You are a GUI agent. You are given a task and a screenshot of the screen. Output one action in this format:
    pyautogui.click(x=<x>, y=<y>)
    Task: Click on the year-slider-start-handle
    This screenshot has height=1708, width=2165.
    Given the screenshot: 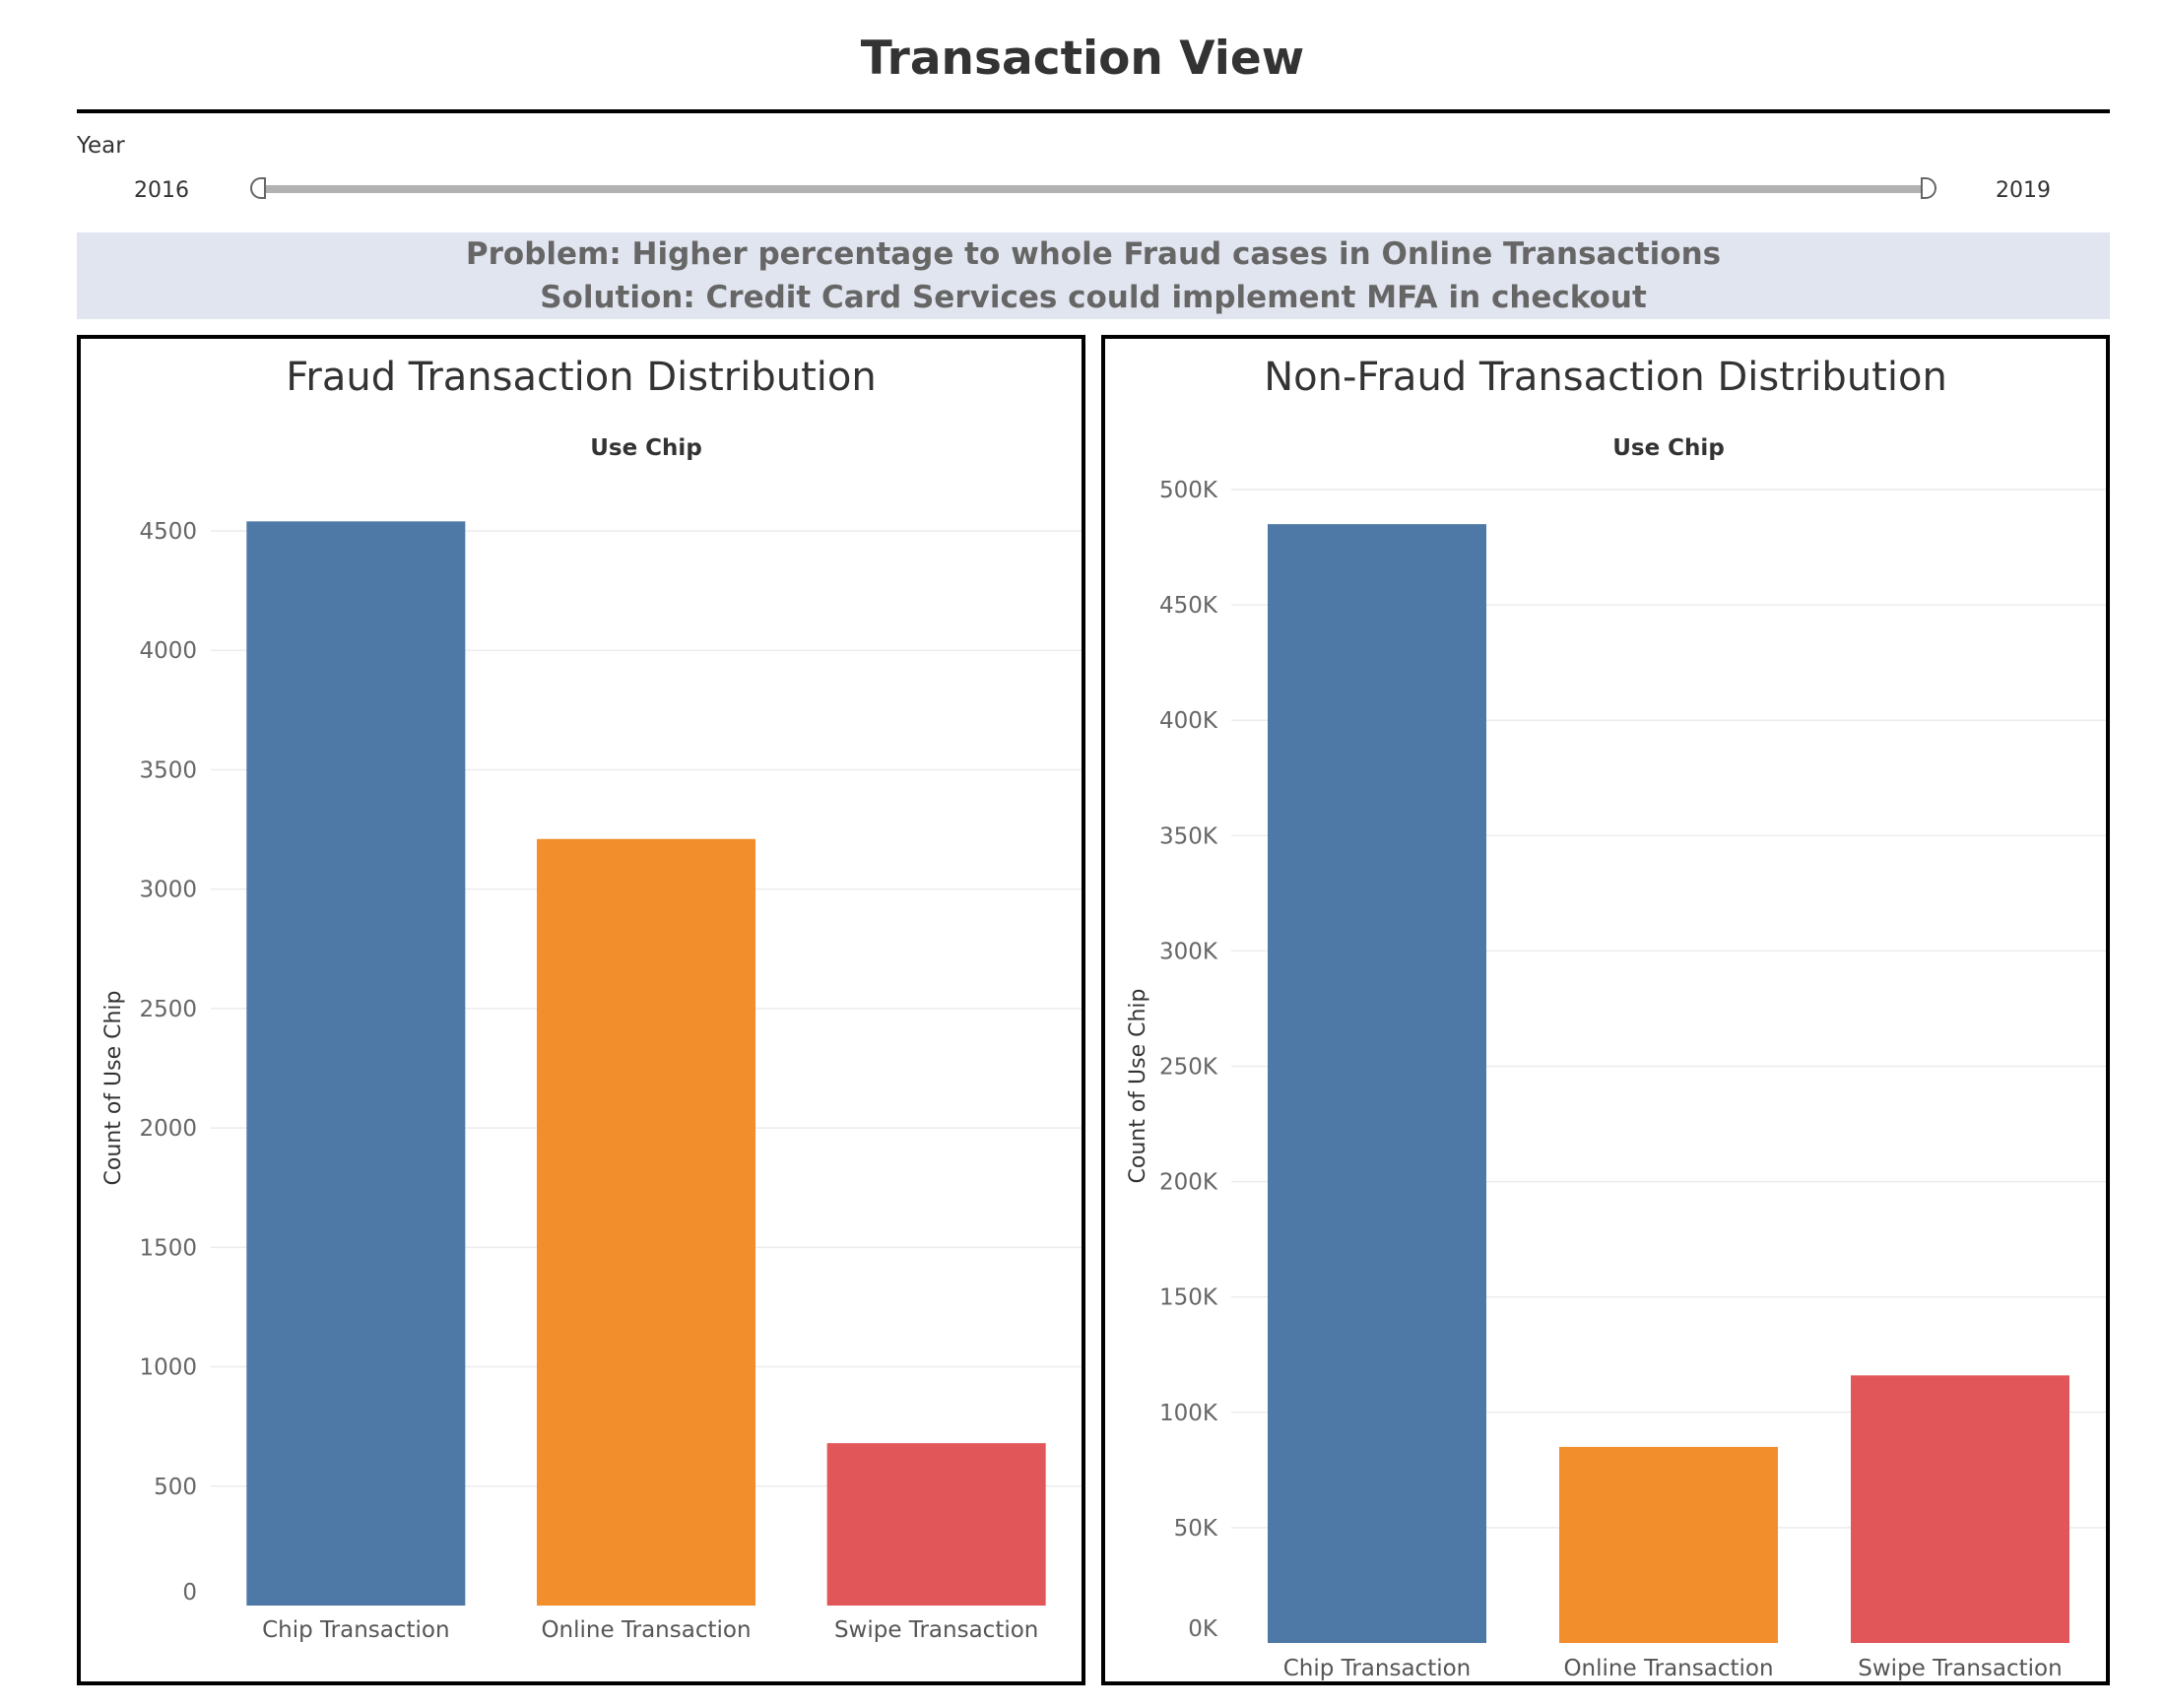 What is the action you would take?
    pyautogui.click(x=258, y=188)
    